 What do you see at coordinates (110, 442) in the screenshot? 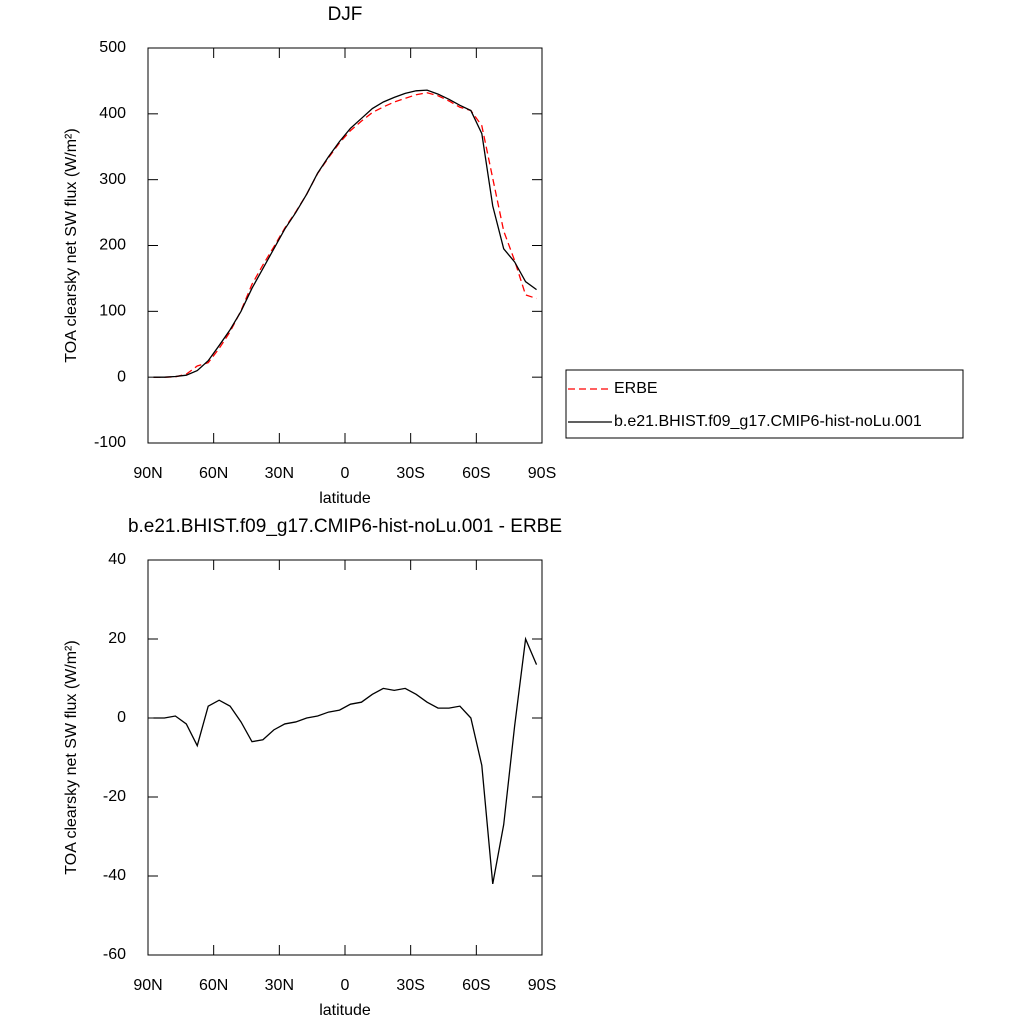
I see `y-tick-label: -100` at bounding box center [110, 442].